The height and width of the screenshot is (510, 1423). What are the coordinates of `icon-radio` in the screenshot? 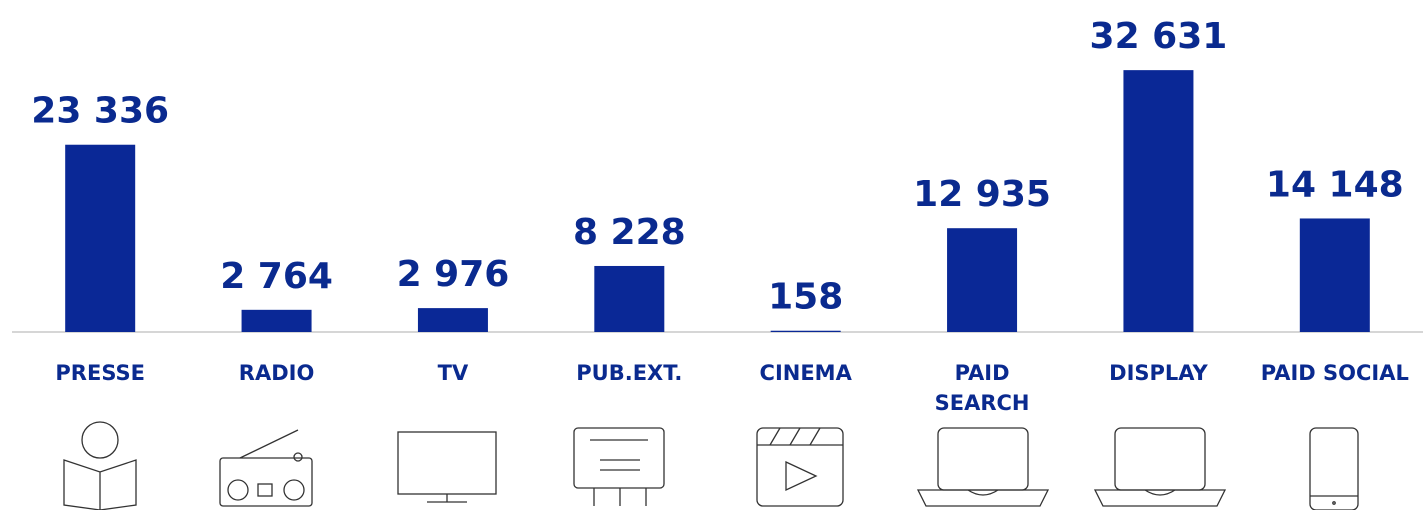 It's located at (266, 468).